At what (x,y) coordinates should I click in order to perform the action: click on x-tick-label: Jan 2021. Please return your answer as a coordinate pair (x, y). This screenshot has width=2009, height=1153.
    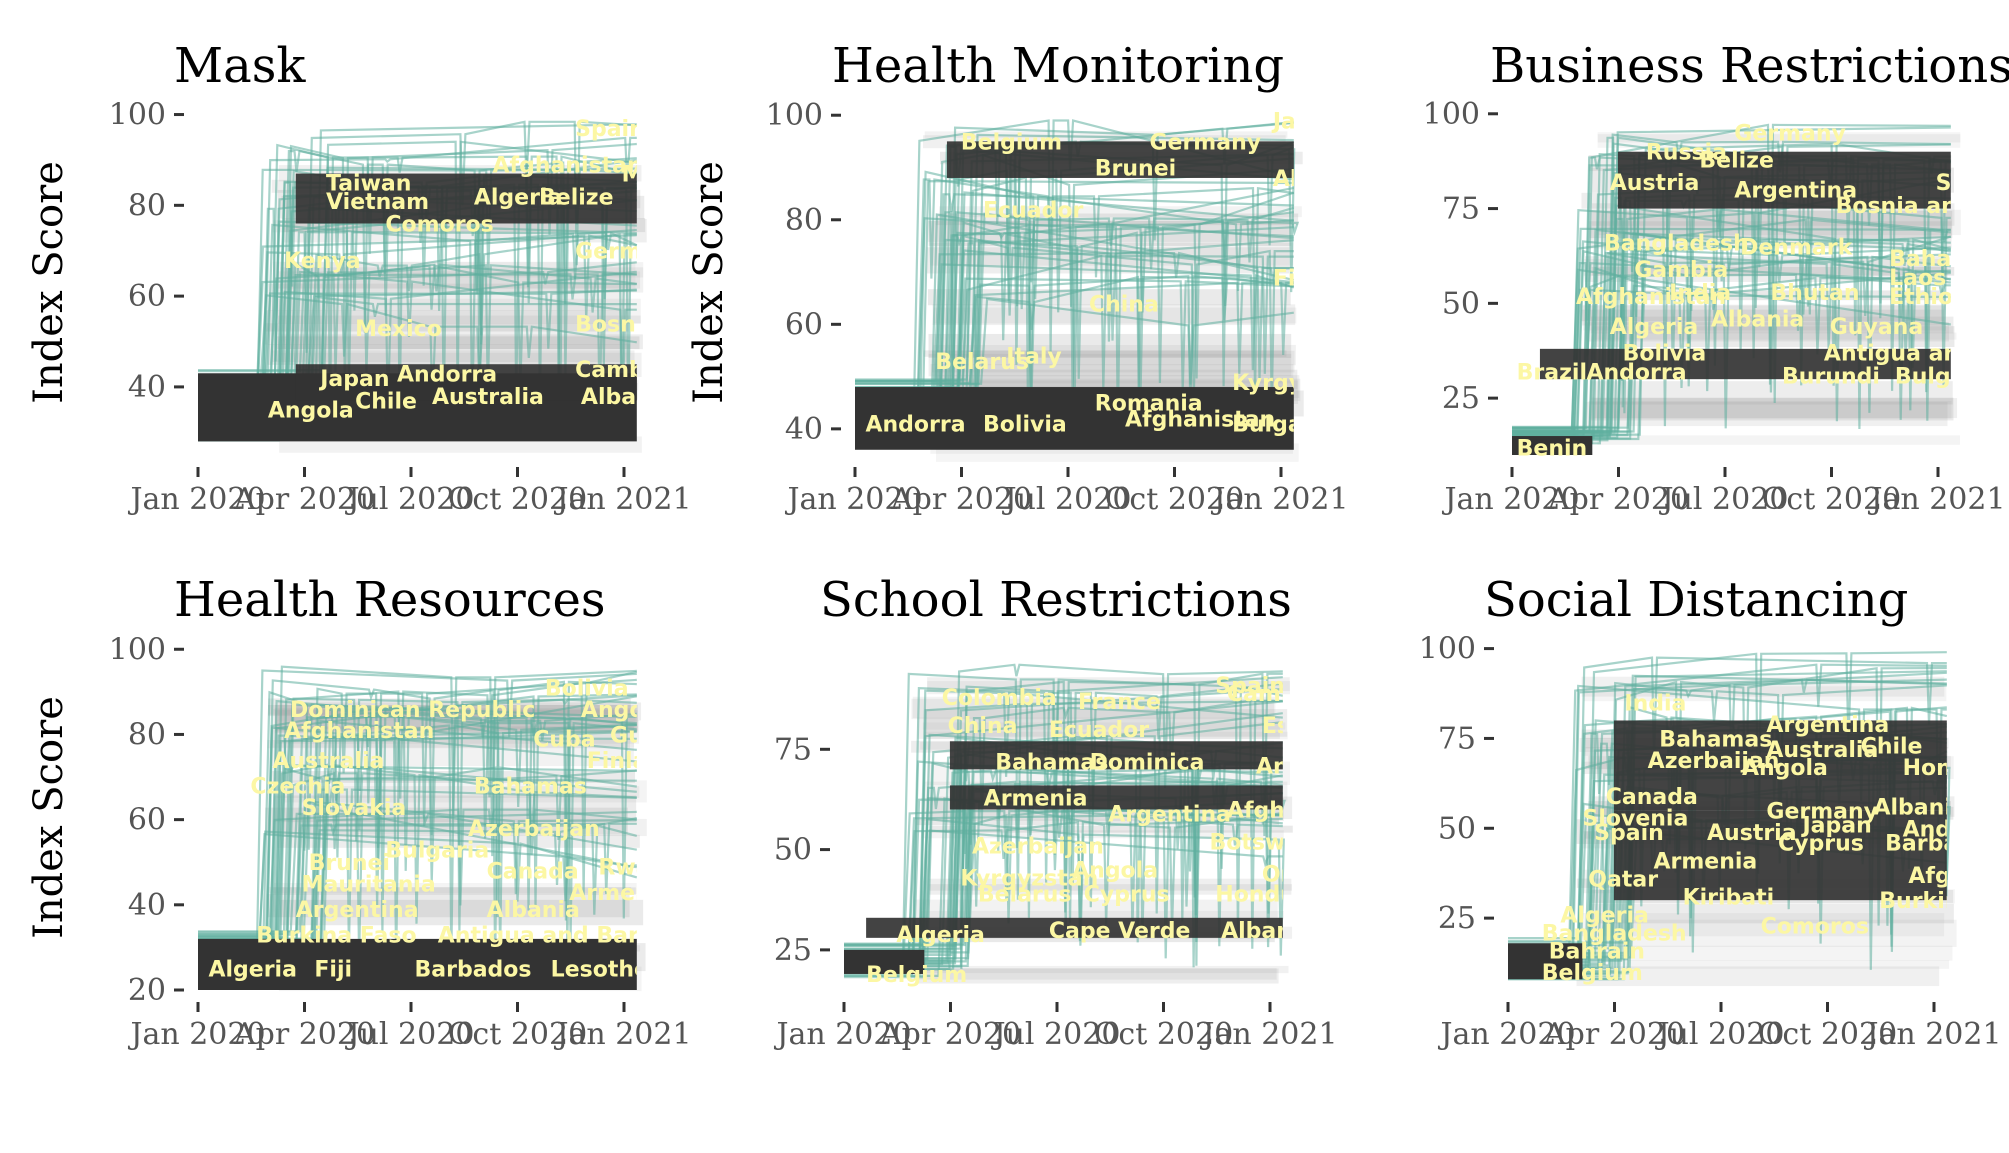
    Looking at the image, I should click on (622, 1034).